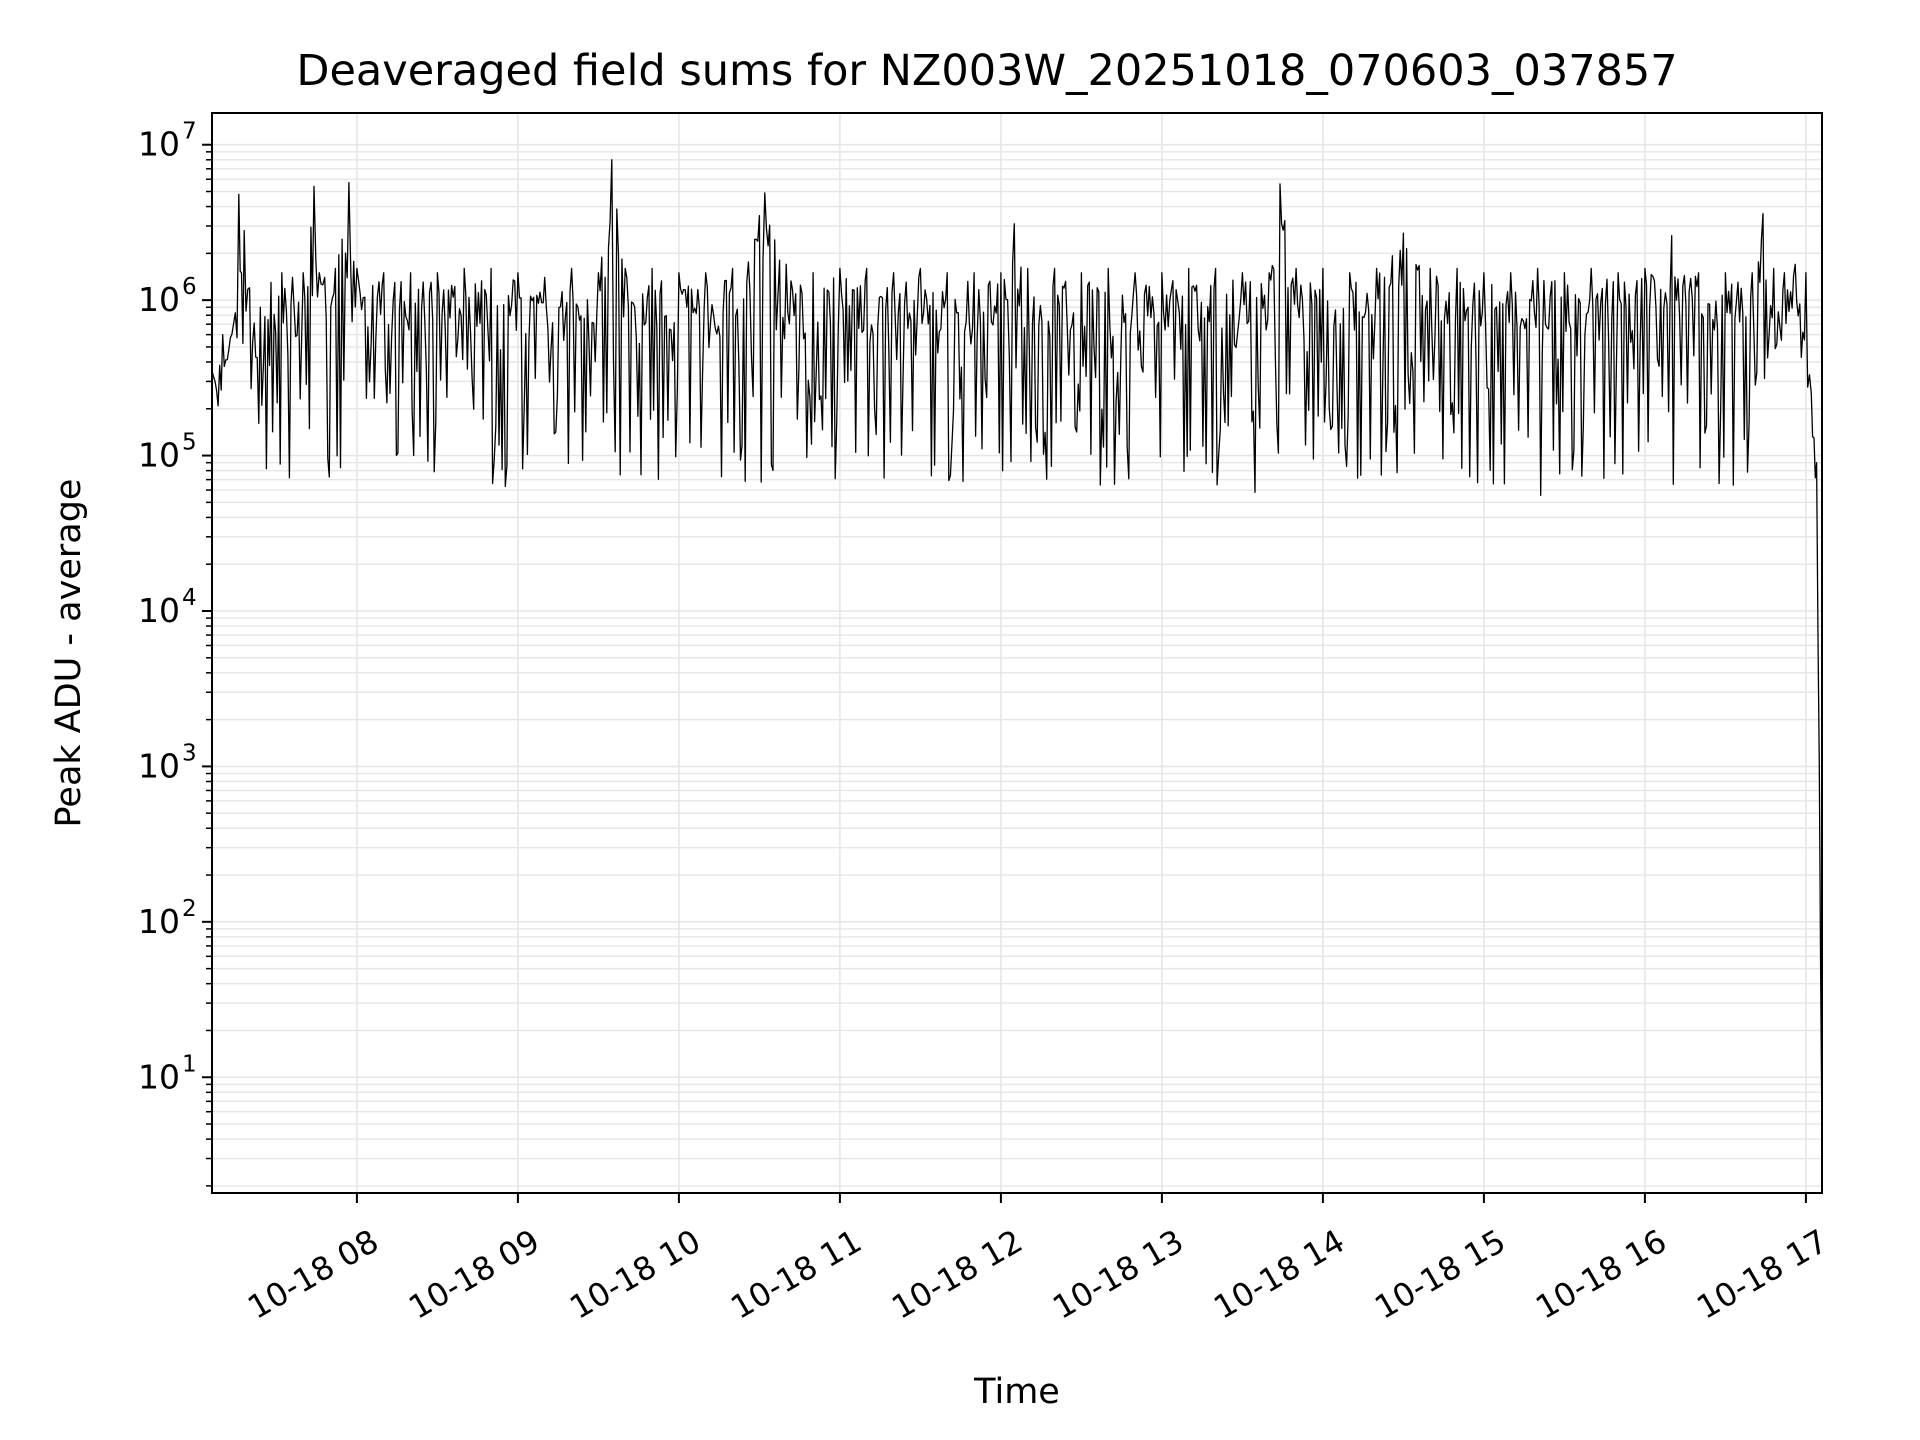 The image size is (1920, 1440). Describe the element at coordinates (474, 1274) in the screenshot. I see `x-tick-label: 10-18 09` at that location.